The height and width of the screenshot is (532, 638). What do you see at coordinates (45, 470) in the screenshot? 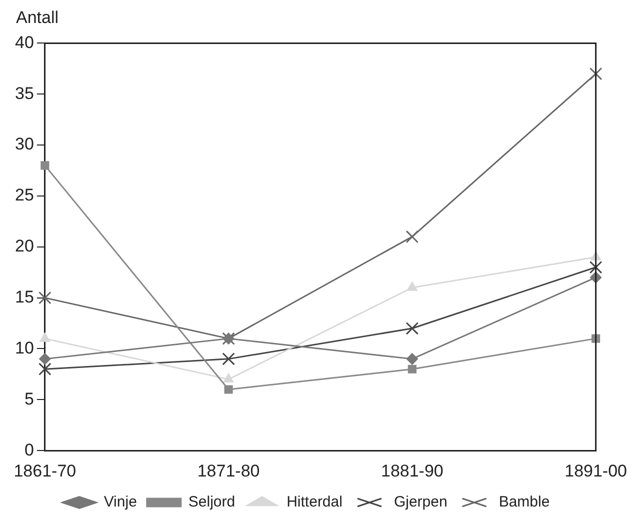
I see `x-tick-label: 1861-70` at bounding box center [45, 470].